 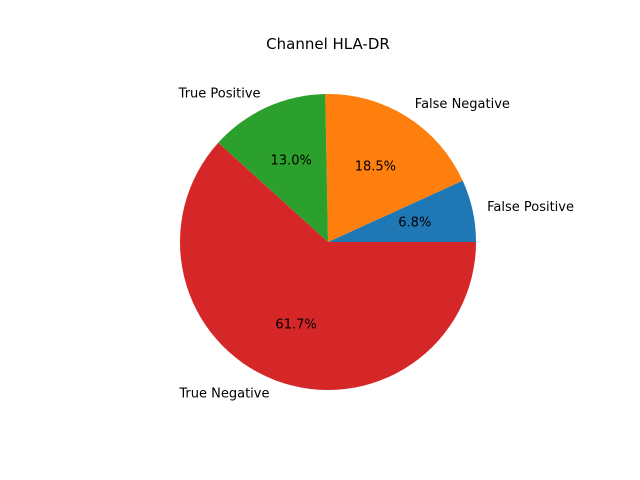 I want to click on slice-label-false-negative: False Negative, so click(x=462, y=104).